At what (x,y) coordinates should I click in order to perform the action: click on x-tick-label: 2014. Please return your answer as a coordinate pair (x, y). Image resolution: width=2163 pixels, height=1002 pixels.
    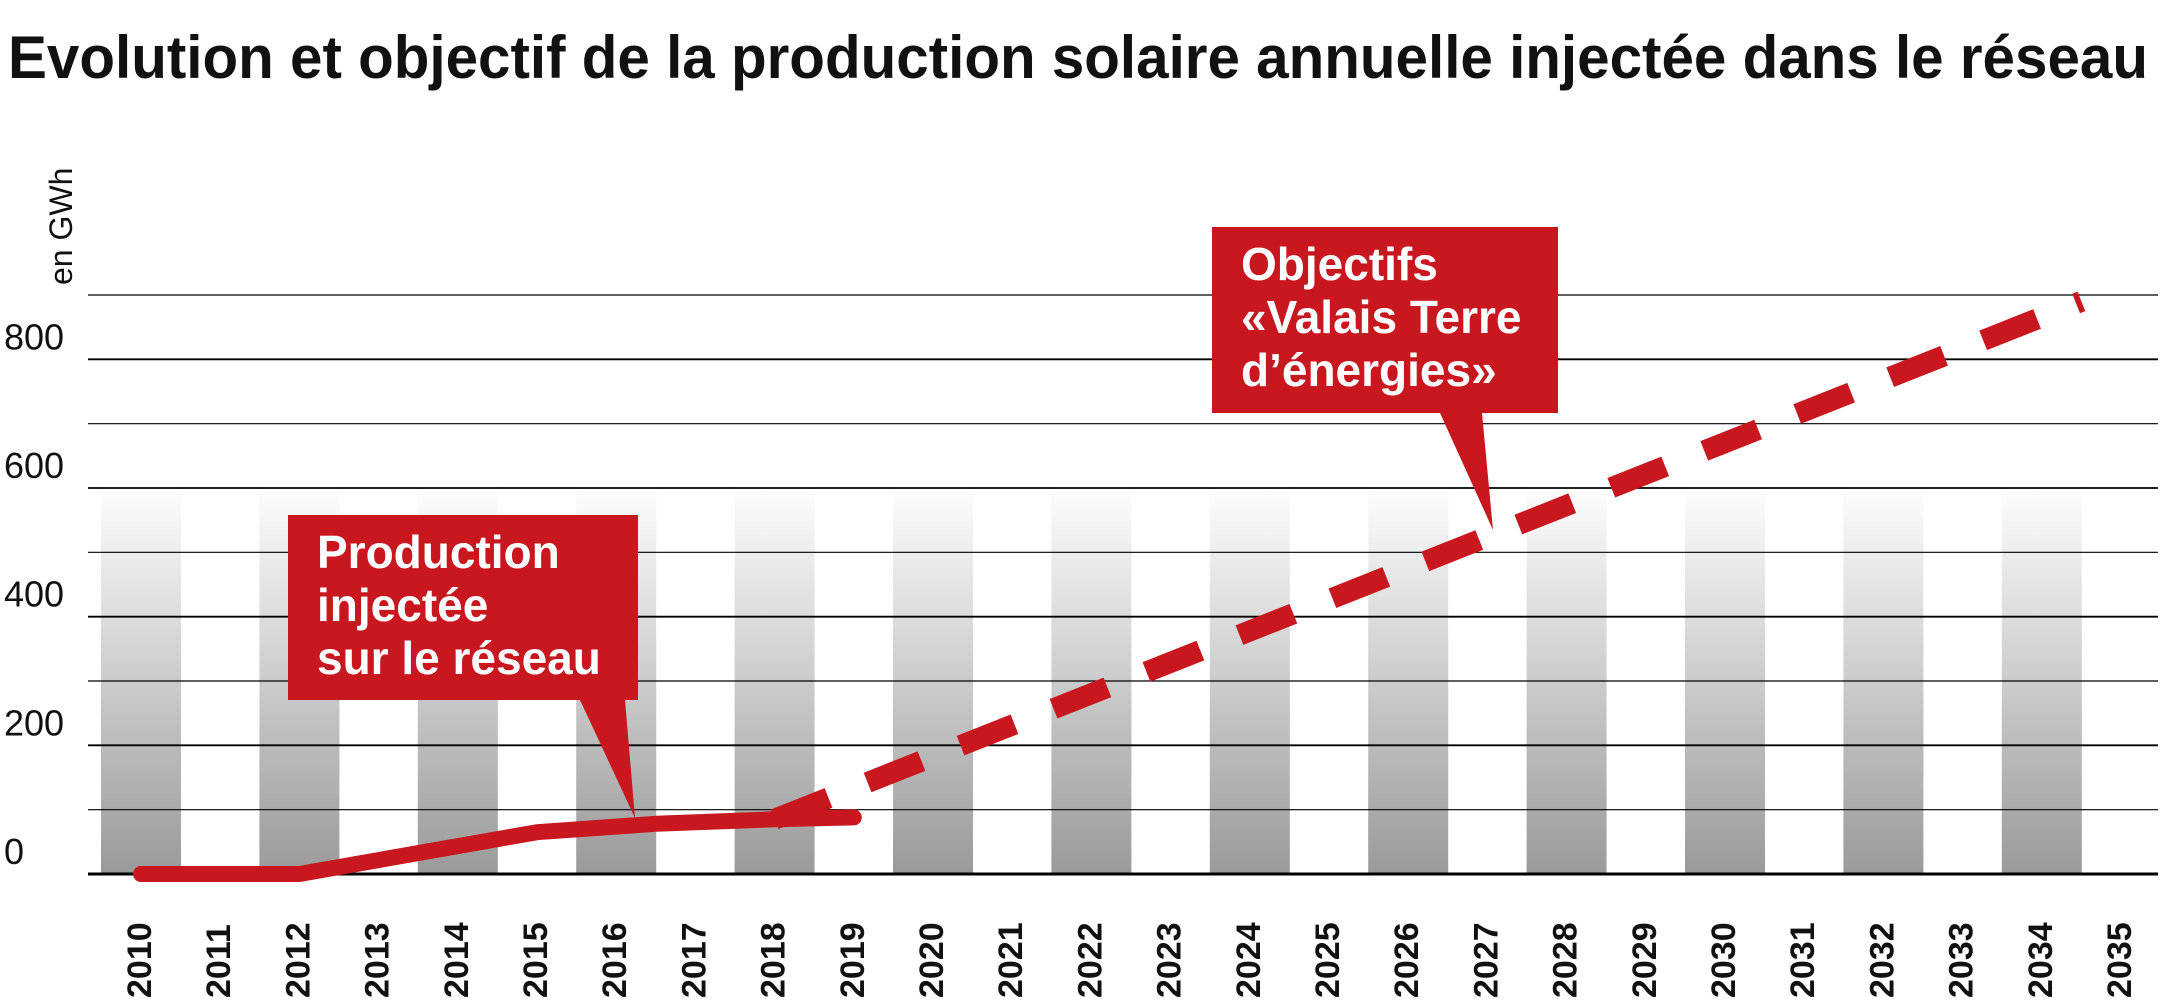
    Looking at the image, I should click on (457, 960).